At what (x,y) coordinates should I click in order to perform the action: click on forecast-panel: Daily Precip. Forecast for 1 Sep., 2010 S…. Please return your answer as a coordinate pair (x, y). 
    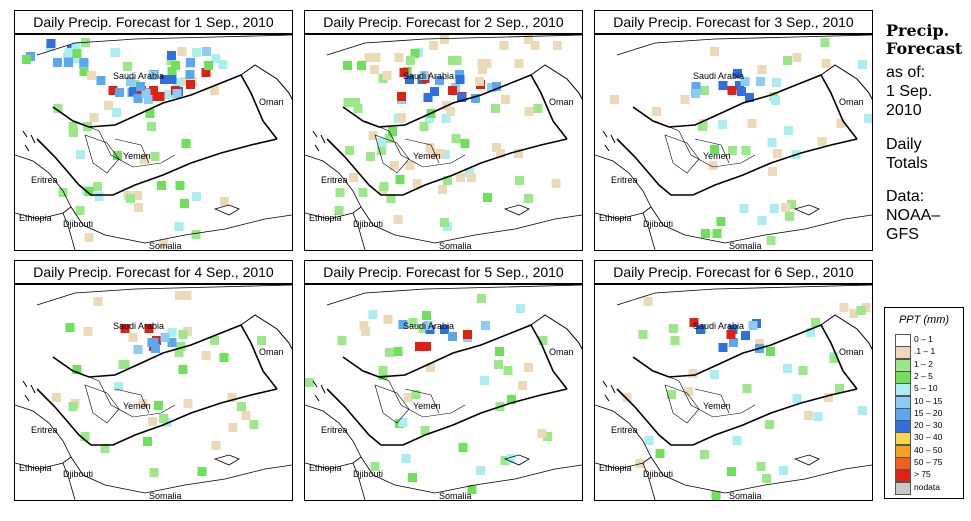
    Looking at the image, I should click on (153, 130).